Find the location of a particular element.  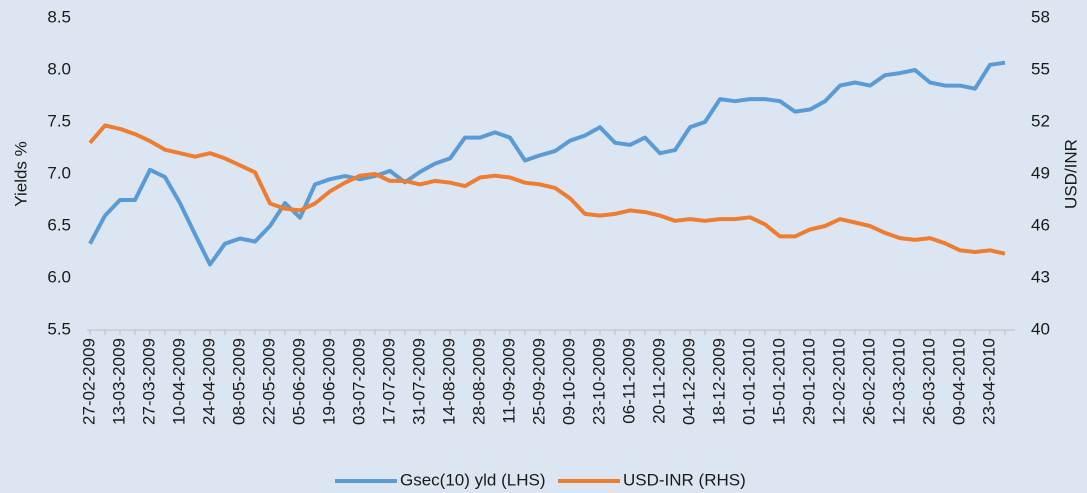

y-tick-label: 7.5 is located at coordinates (59, 120).